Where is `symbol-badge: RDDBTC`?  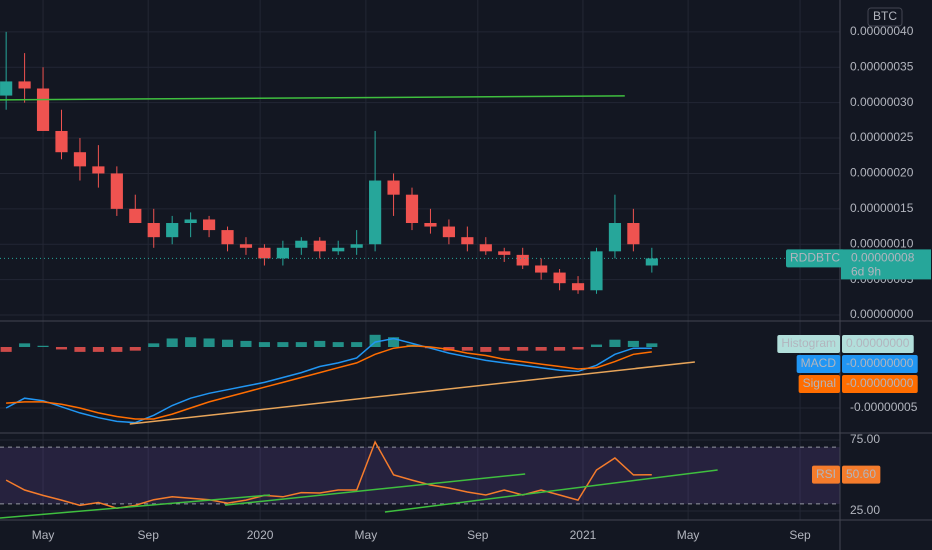 symbol-badge: RDDBTC is located at coordinates (815, 258).